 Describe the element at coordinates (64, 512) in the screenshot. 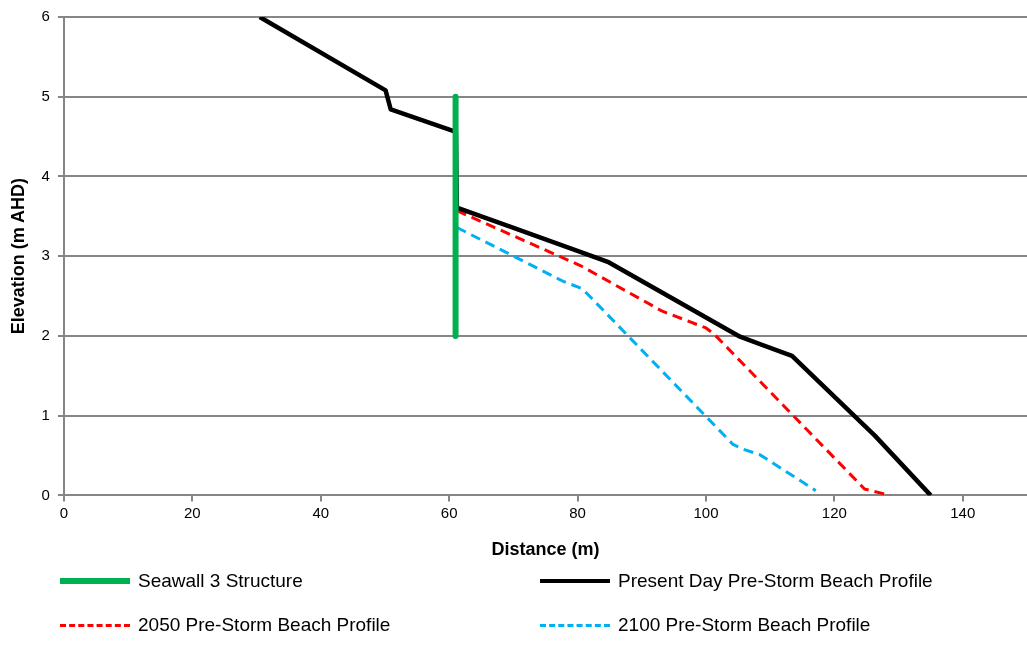

I see `x-tick-label: 0` at that location.